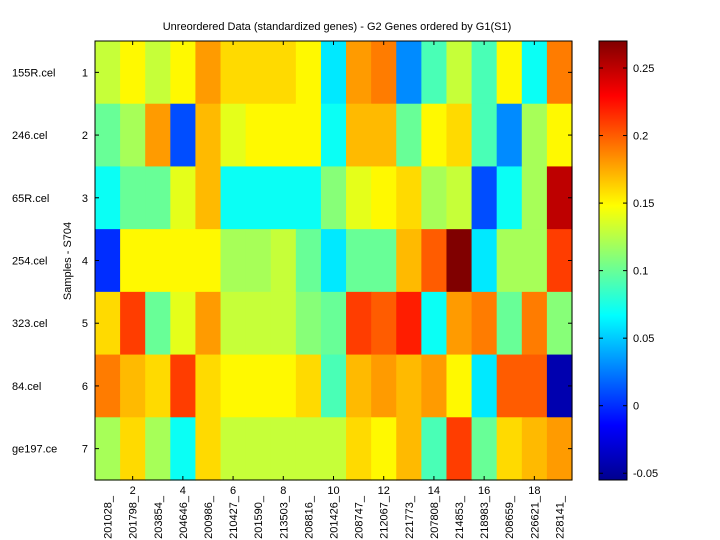  Describe the element at coordinates (26, 387) in the screenshot. I see `row-label: 84.cel` at that location.